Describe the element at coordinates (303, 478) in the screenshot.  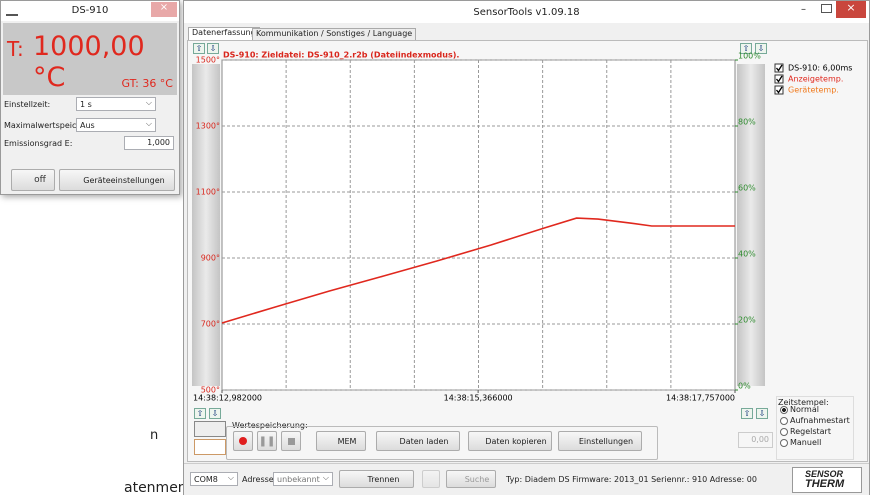
I see `address-select: unbekannt` at that location.